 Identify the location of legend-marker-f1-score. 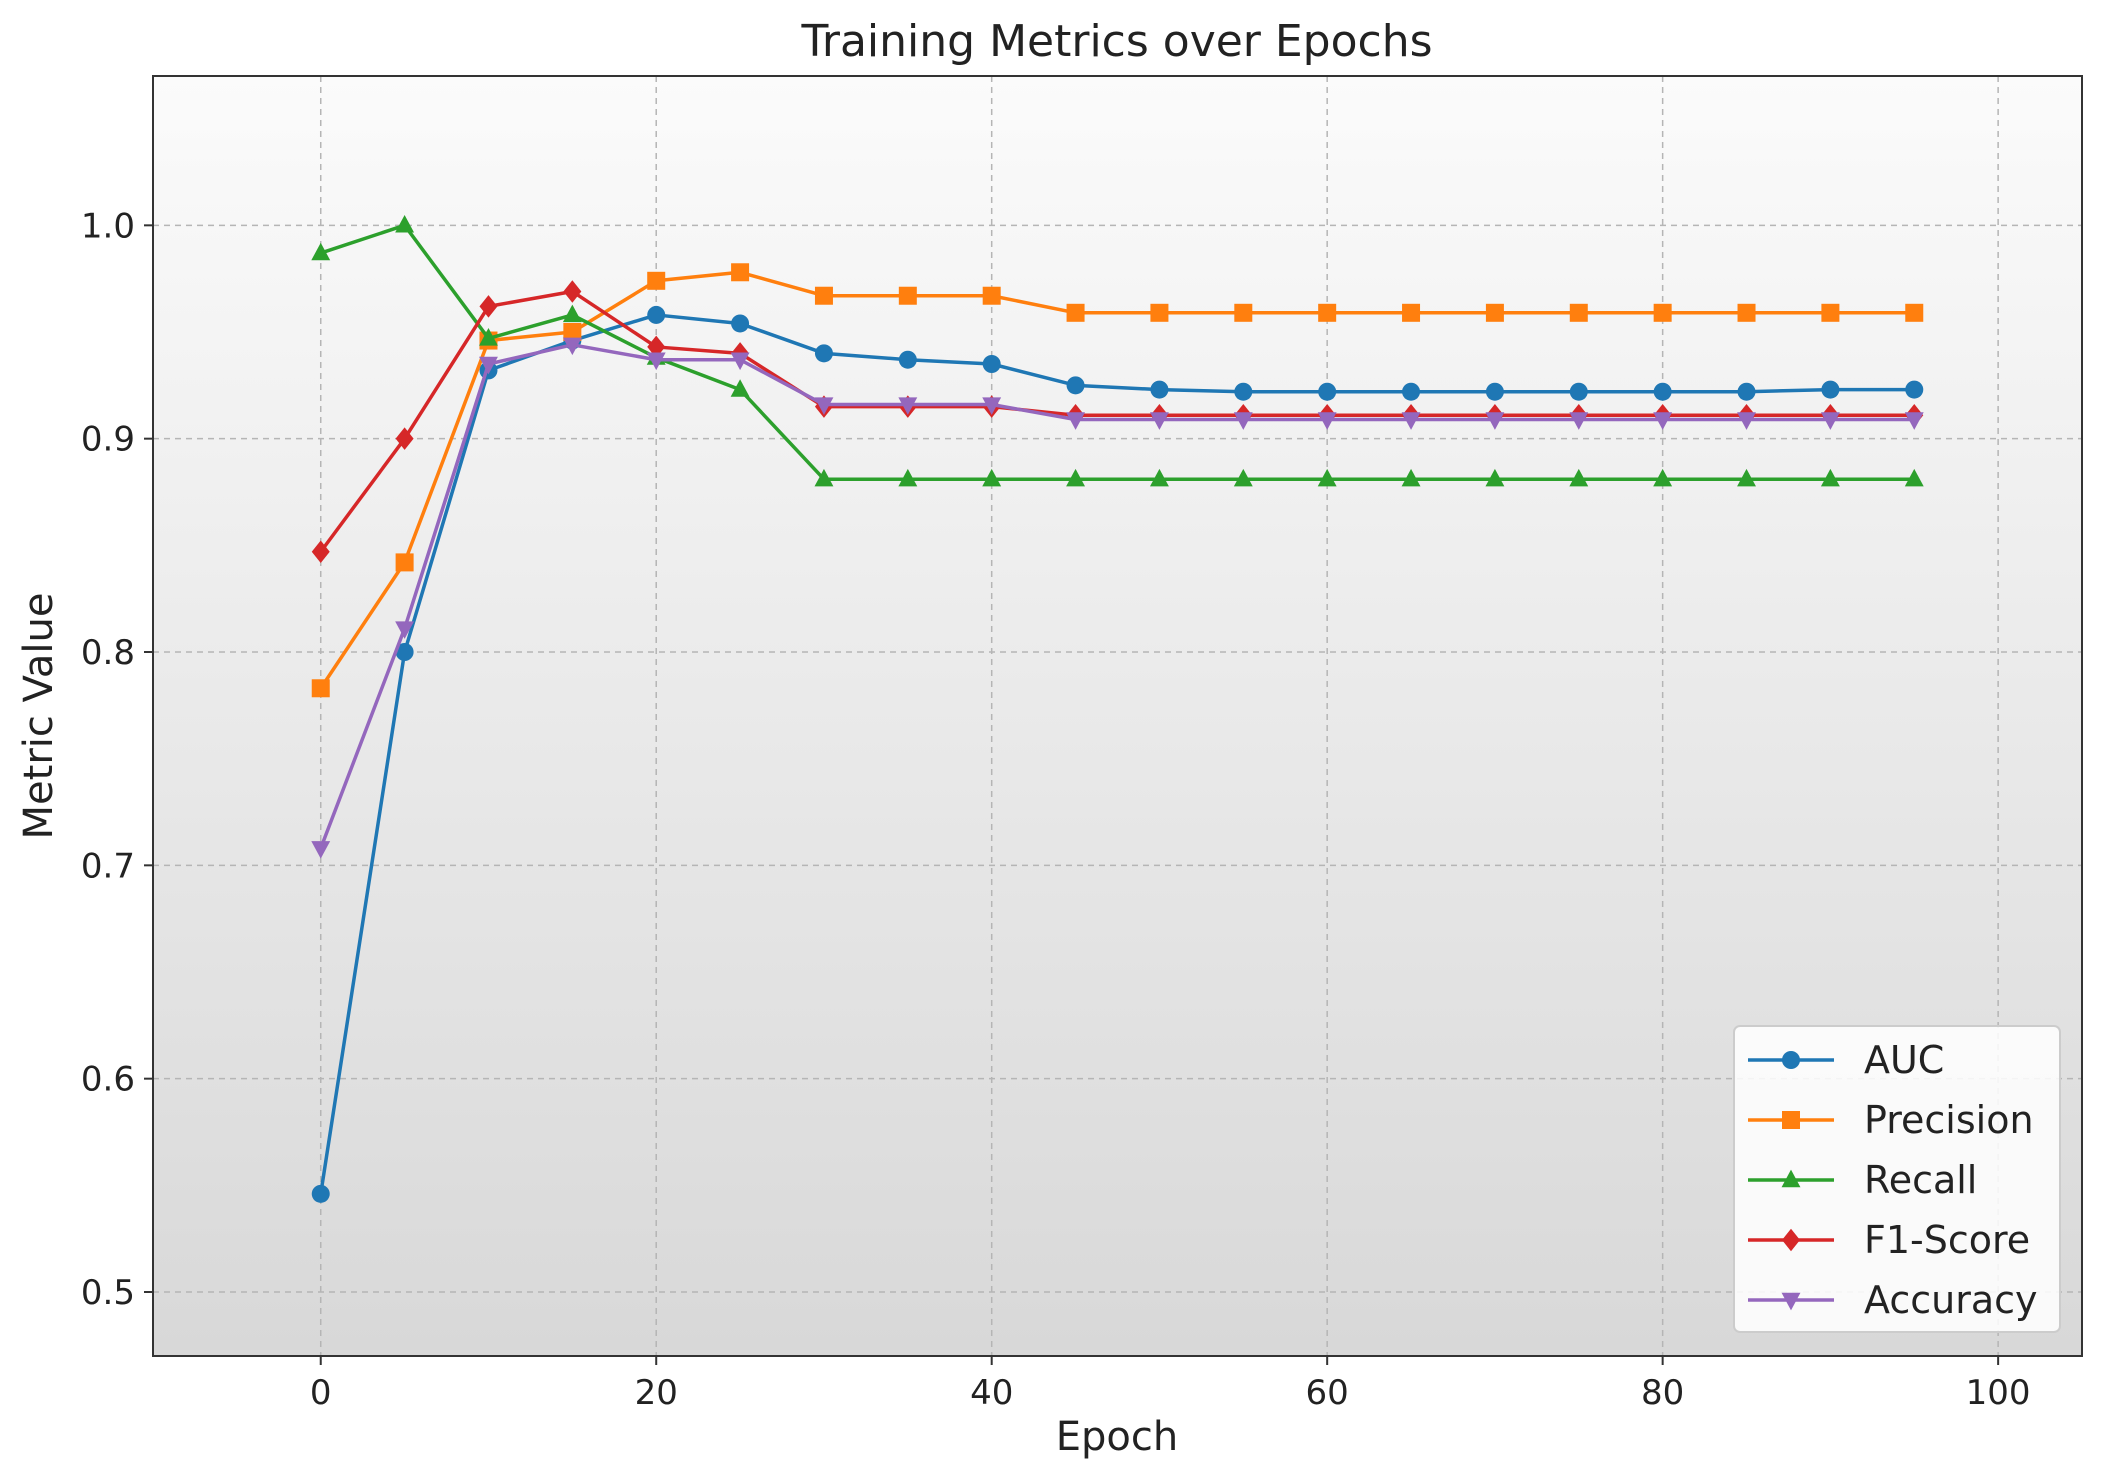
(1791, 1240).